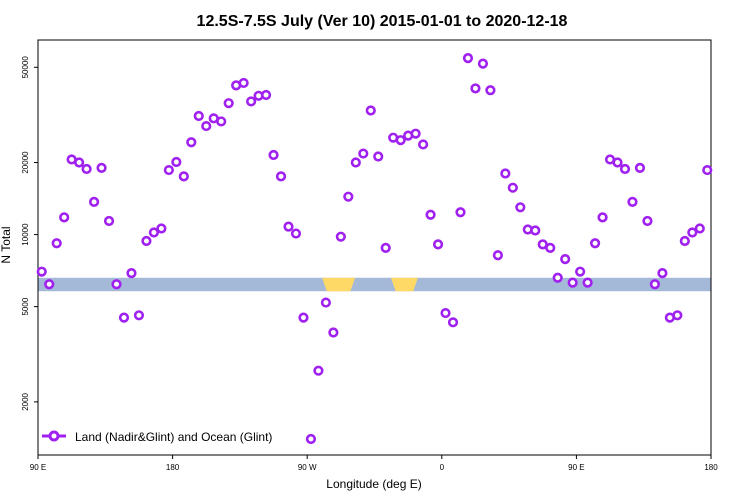  I want to click on y-tick-label-5: 50000, so click(25, 67).